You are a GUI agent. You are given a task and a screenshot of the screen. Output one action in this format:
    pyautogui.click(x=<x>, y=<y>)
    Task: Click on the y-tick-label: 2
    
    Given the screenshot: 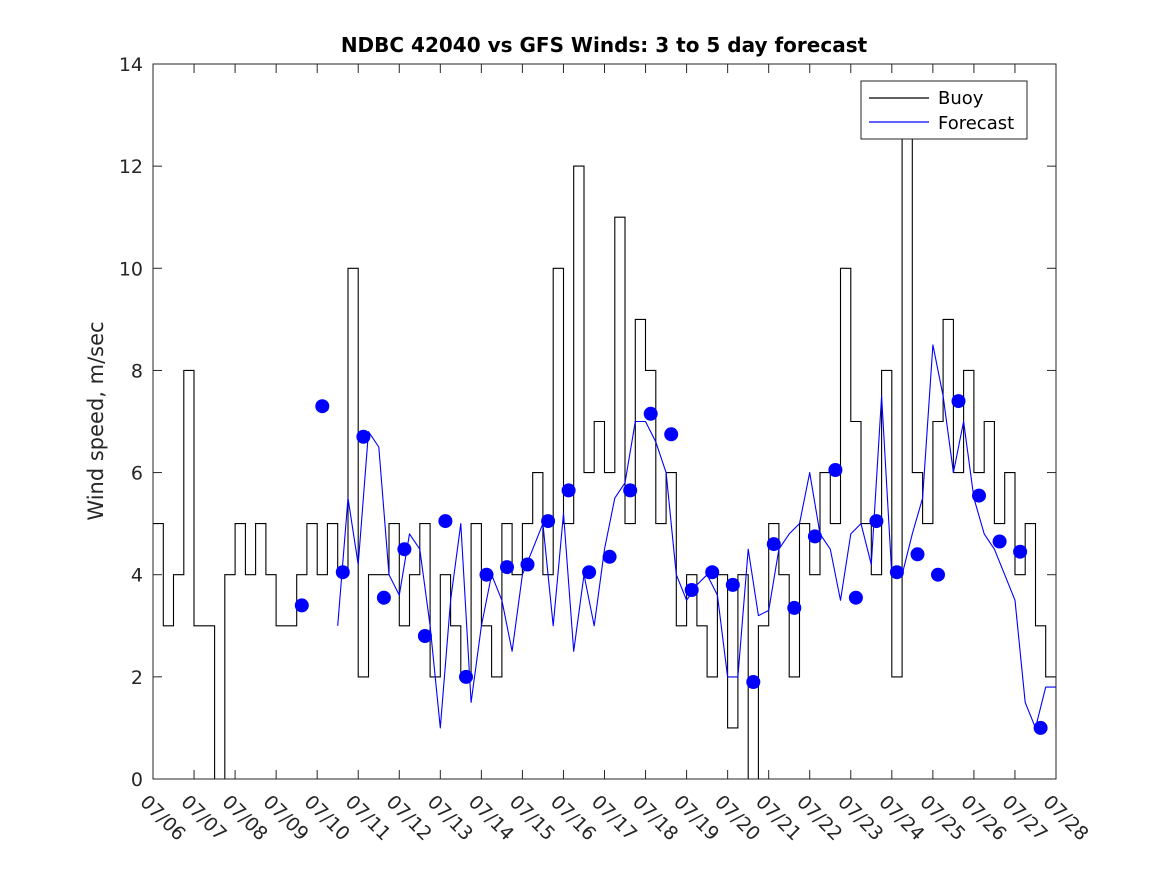 What is the action you would take?
    pyautogui.click(x=137, y=678)
    